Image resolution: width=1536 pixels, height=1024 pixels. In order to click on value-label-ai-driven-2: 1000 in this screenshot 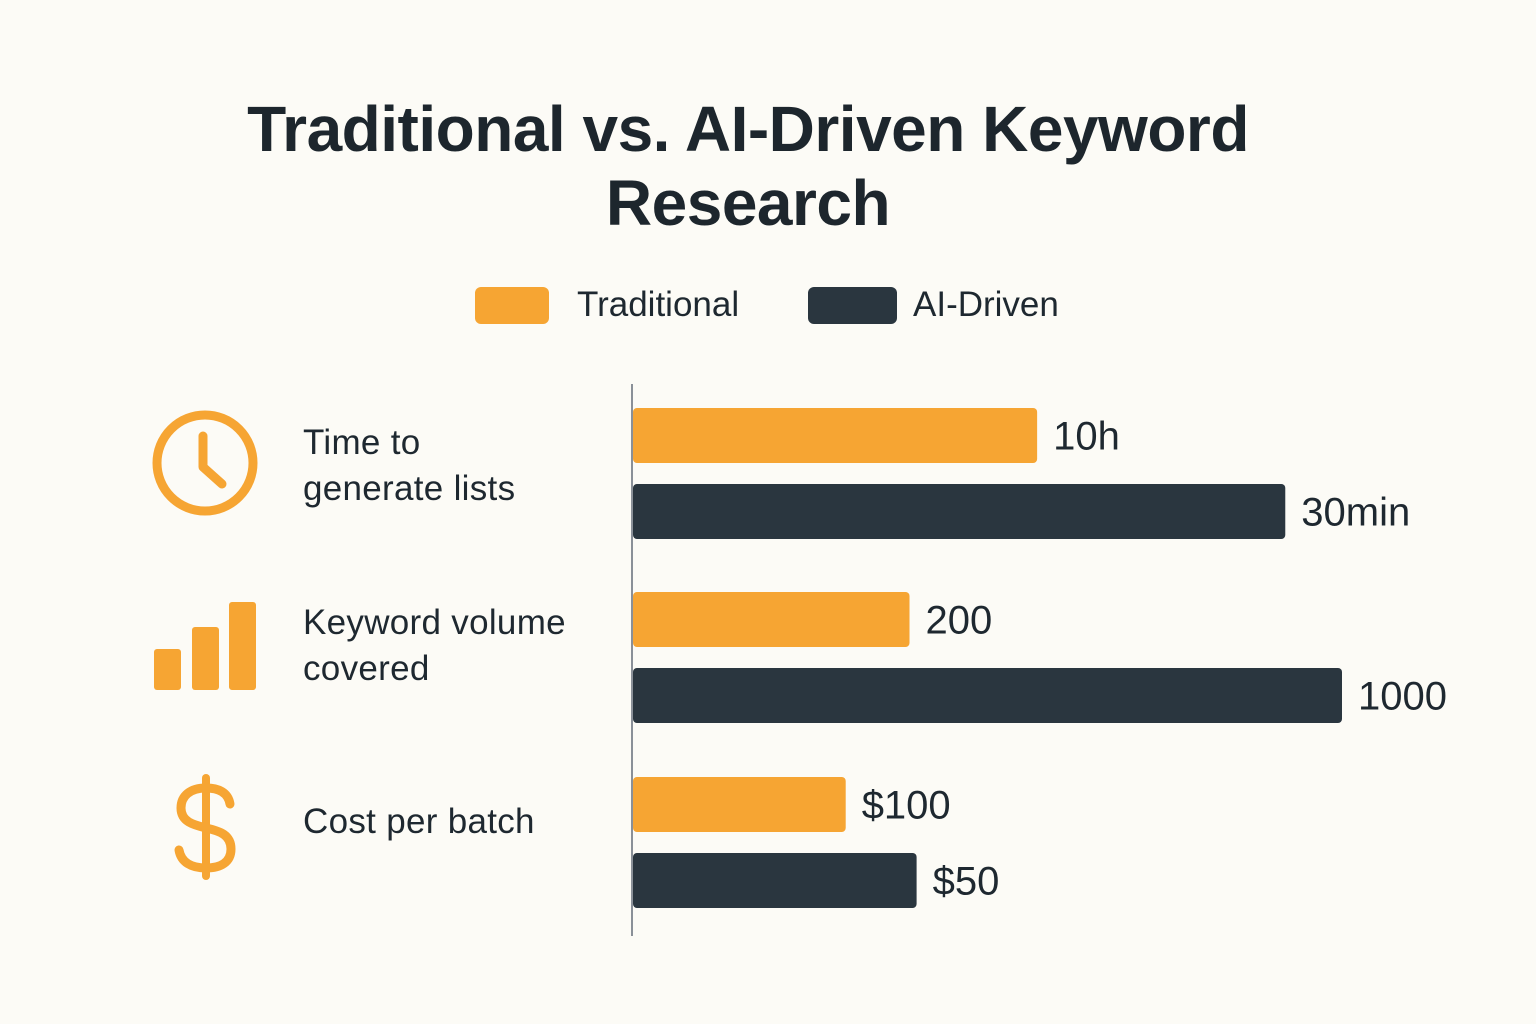, I will do `click(1402, 697)`.